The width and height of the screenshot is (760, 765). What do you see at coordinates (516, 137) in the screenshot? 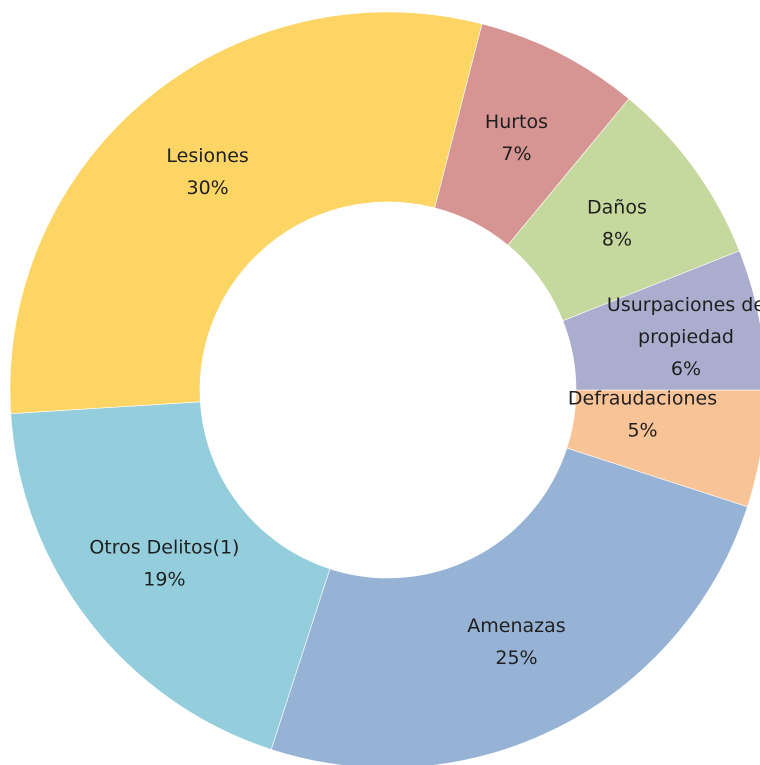
I see `slice-label-4: Hurtos 7%` at bounding box center [516, 137].